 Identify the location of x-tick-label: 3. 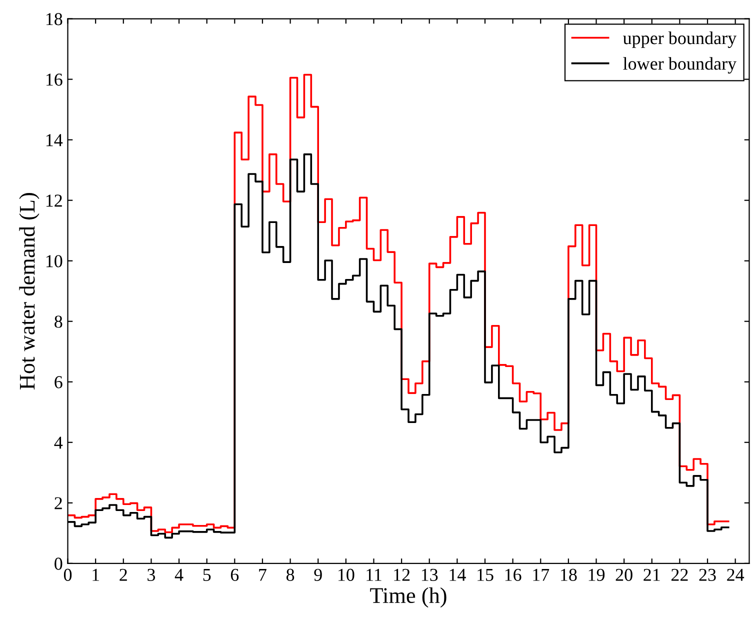
(152, 574).